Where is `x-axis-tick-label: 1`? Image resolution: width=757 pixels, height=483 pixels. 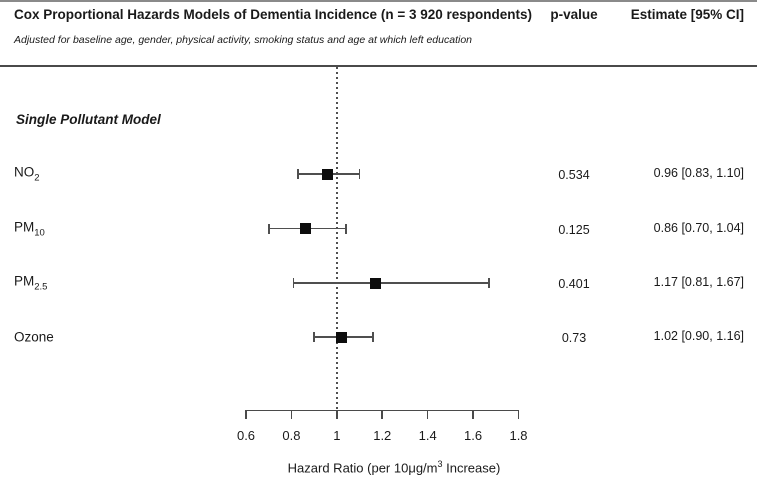
x-axis-tick-label: 1 is located at coordinates (337, 435).